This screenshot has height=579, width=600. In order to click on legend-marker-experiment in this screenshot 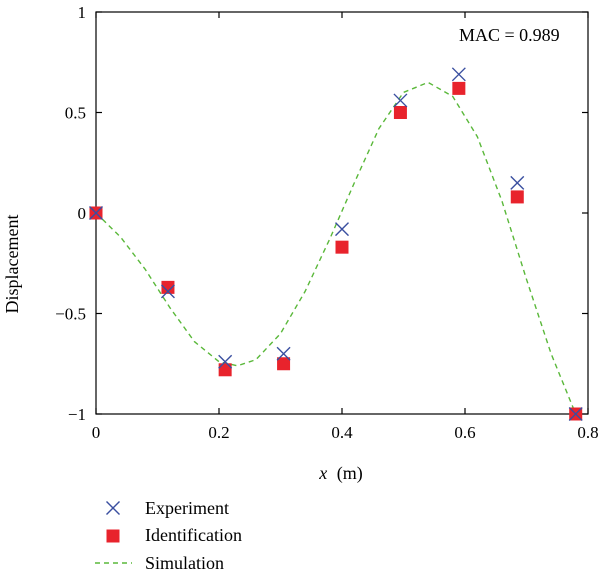, I will do `click(113, 508)`.